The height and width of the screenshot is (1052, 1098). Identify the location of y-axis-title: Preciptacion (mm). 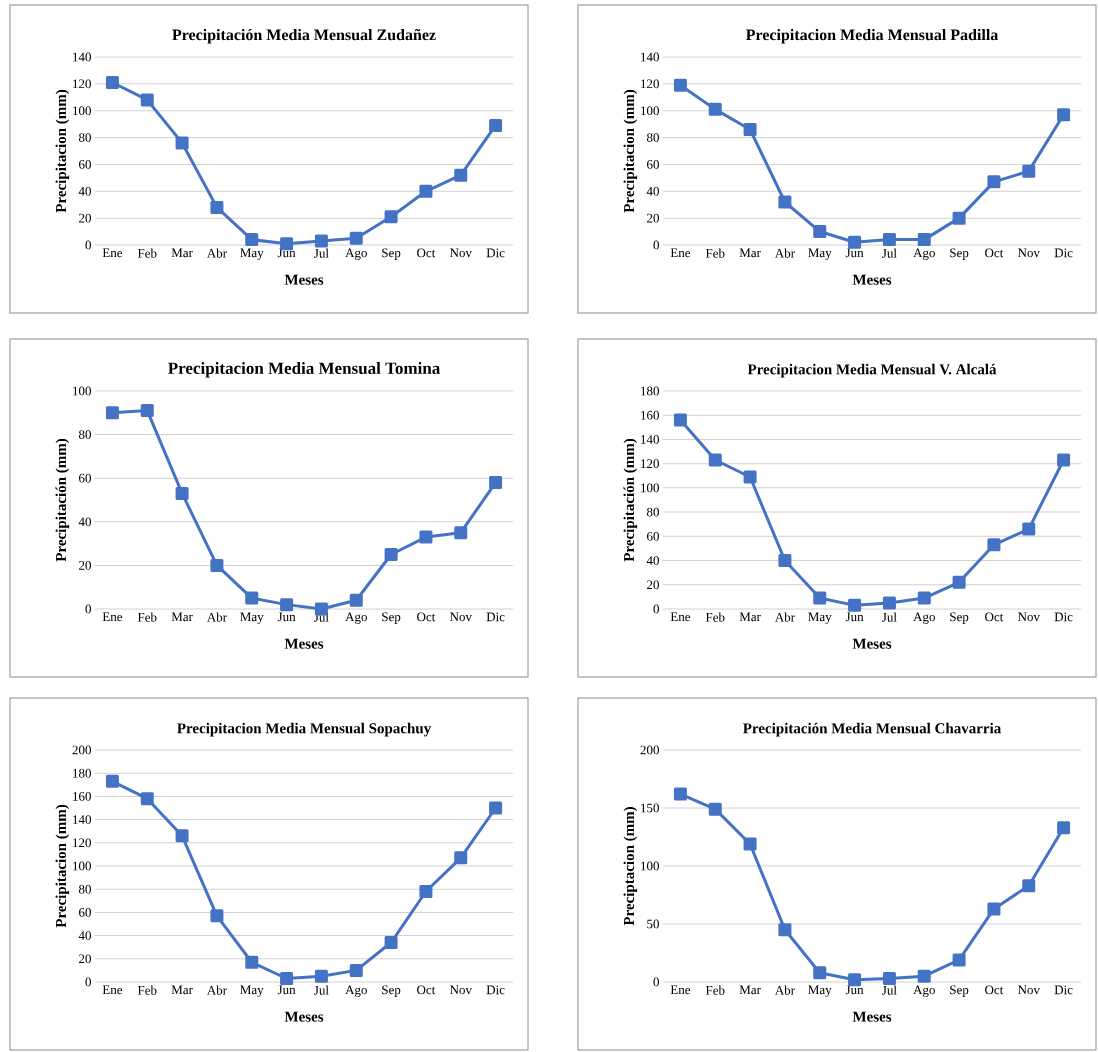
(630, 866).